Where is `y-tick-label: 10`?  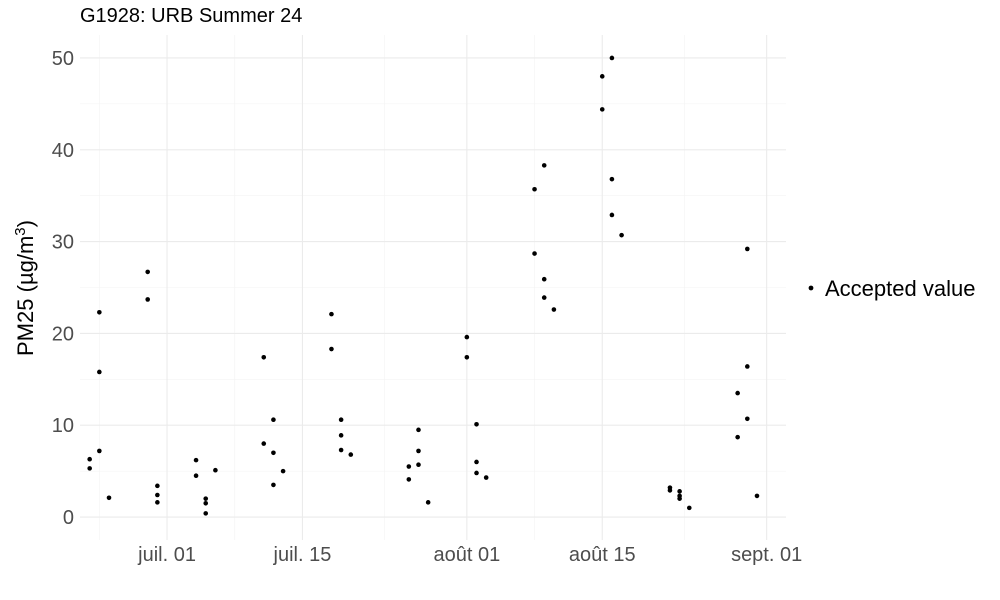
y-tick-label: 10 is located at coordinates (63, 426).